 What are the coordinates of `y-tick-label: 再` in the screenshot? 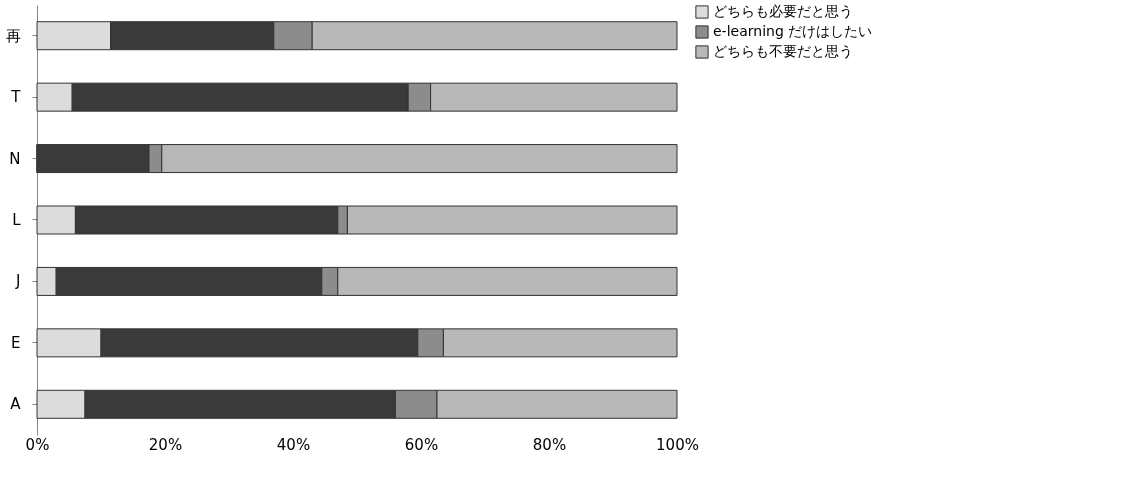 It's located at (13, 35).